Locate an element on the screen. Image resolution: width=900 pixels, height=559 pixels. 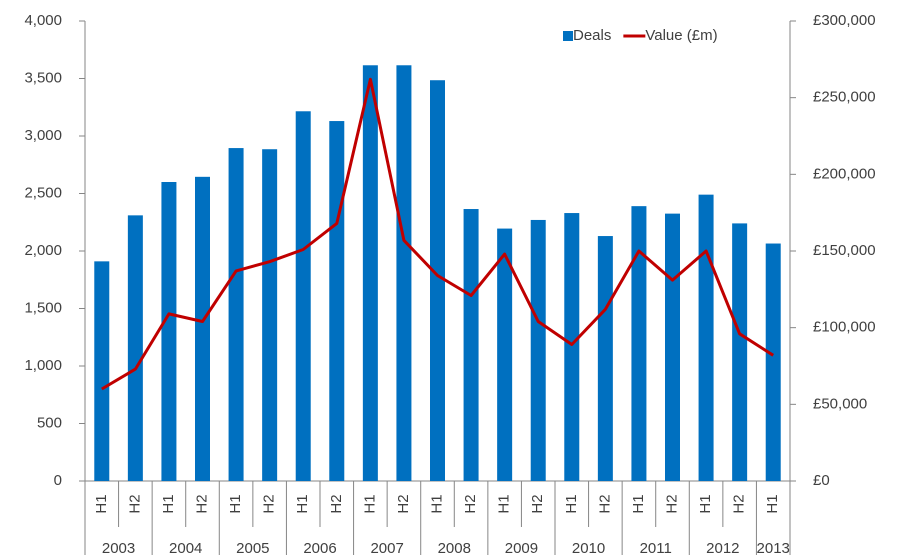
y2-tick-label: £0 is located at coordinates (821, 480).